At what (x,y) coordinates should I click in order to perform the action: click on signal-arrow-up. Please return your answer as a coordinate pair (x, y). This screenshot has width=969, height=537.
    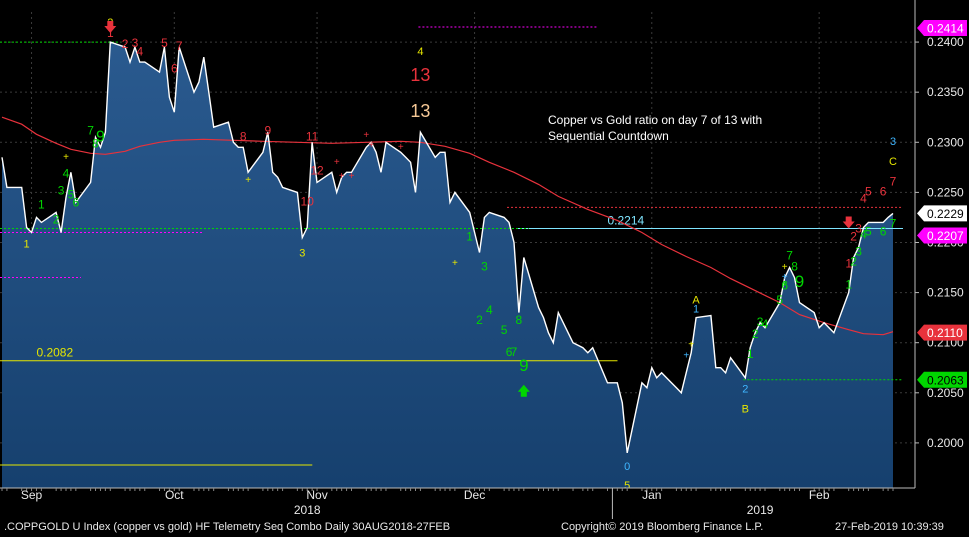
    Looking at the image, I should click on (523, 390).